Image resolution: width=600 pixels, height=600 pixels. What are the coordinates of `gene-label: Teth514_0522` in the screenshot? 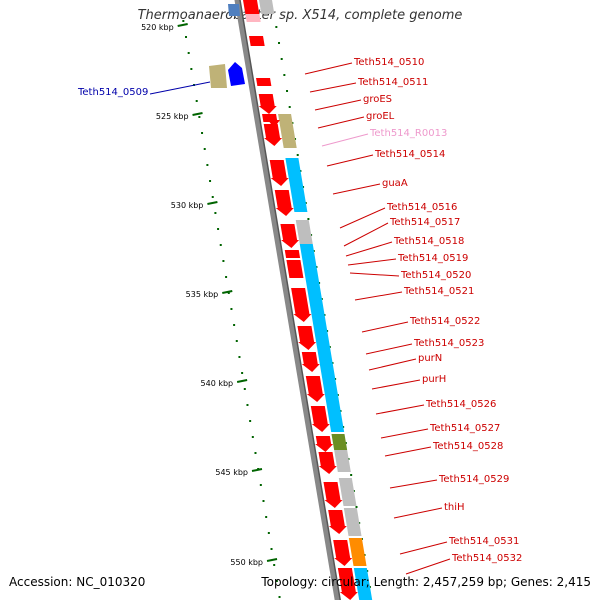 It's located at (444, 321).